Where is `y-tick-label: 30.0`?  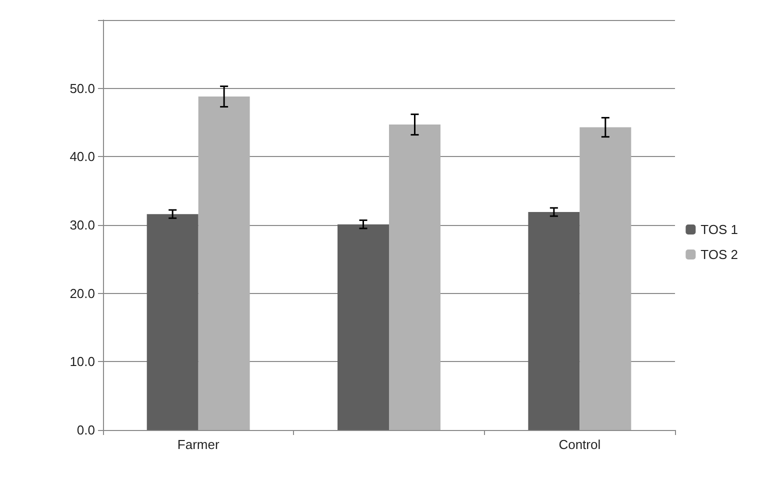
y-tick-label: 30.0 is located at coordinates (82, 225).